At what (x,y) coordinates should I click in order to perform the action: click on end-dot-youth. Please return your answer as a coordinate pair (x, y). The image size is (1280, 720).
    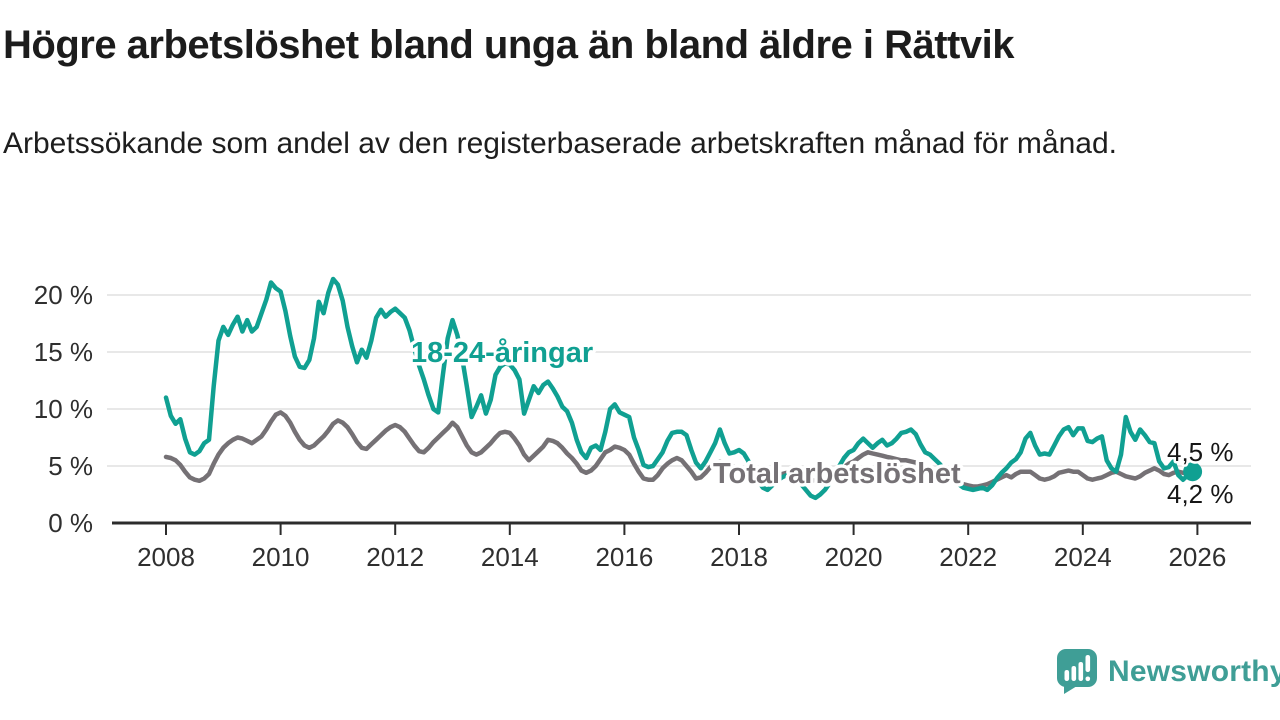
    Looking at the image, I should click on (1193, 472).